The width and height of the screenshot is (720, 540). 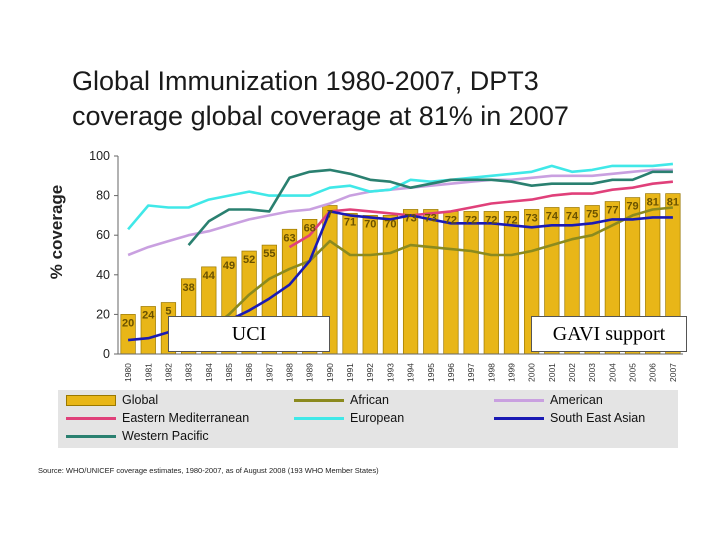 What do you see at coordinates (148, 372) in the screenshot?
I see `x-tick-label: 1981` at bounding box center [148, 372].